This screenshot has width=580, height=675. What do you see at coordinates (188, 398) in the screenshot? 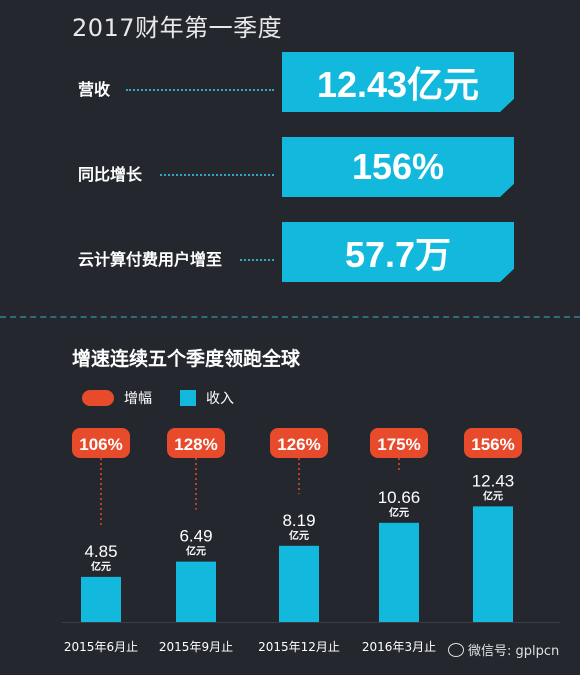
I see `legend-revenue-swatch` at bounding box center [188, 398].